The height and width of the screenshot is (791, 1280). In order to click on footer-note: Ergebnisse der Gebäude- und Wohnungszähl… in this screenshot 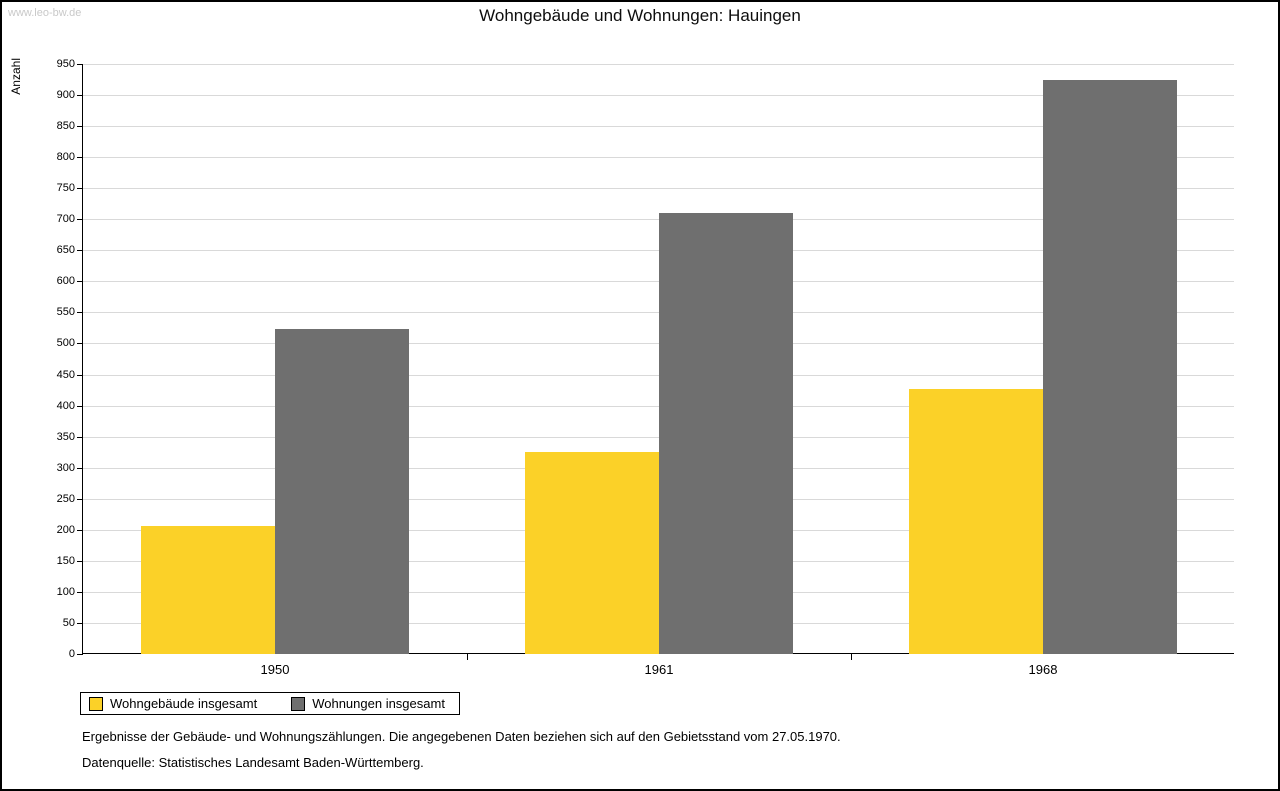, I will do `click(461, 736)`.